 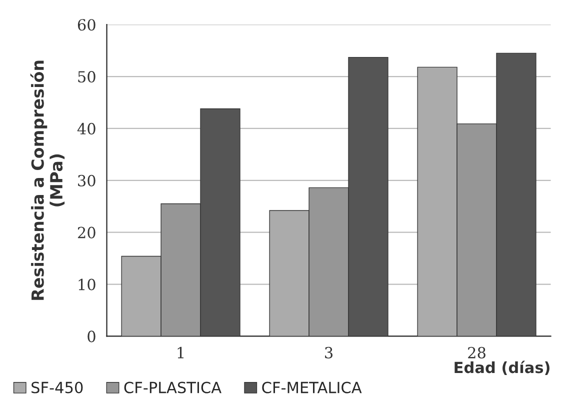 I want to click on y-tick-label: 60, so click(x=87, y=25).